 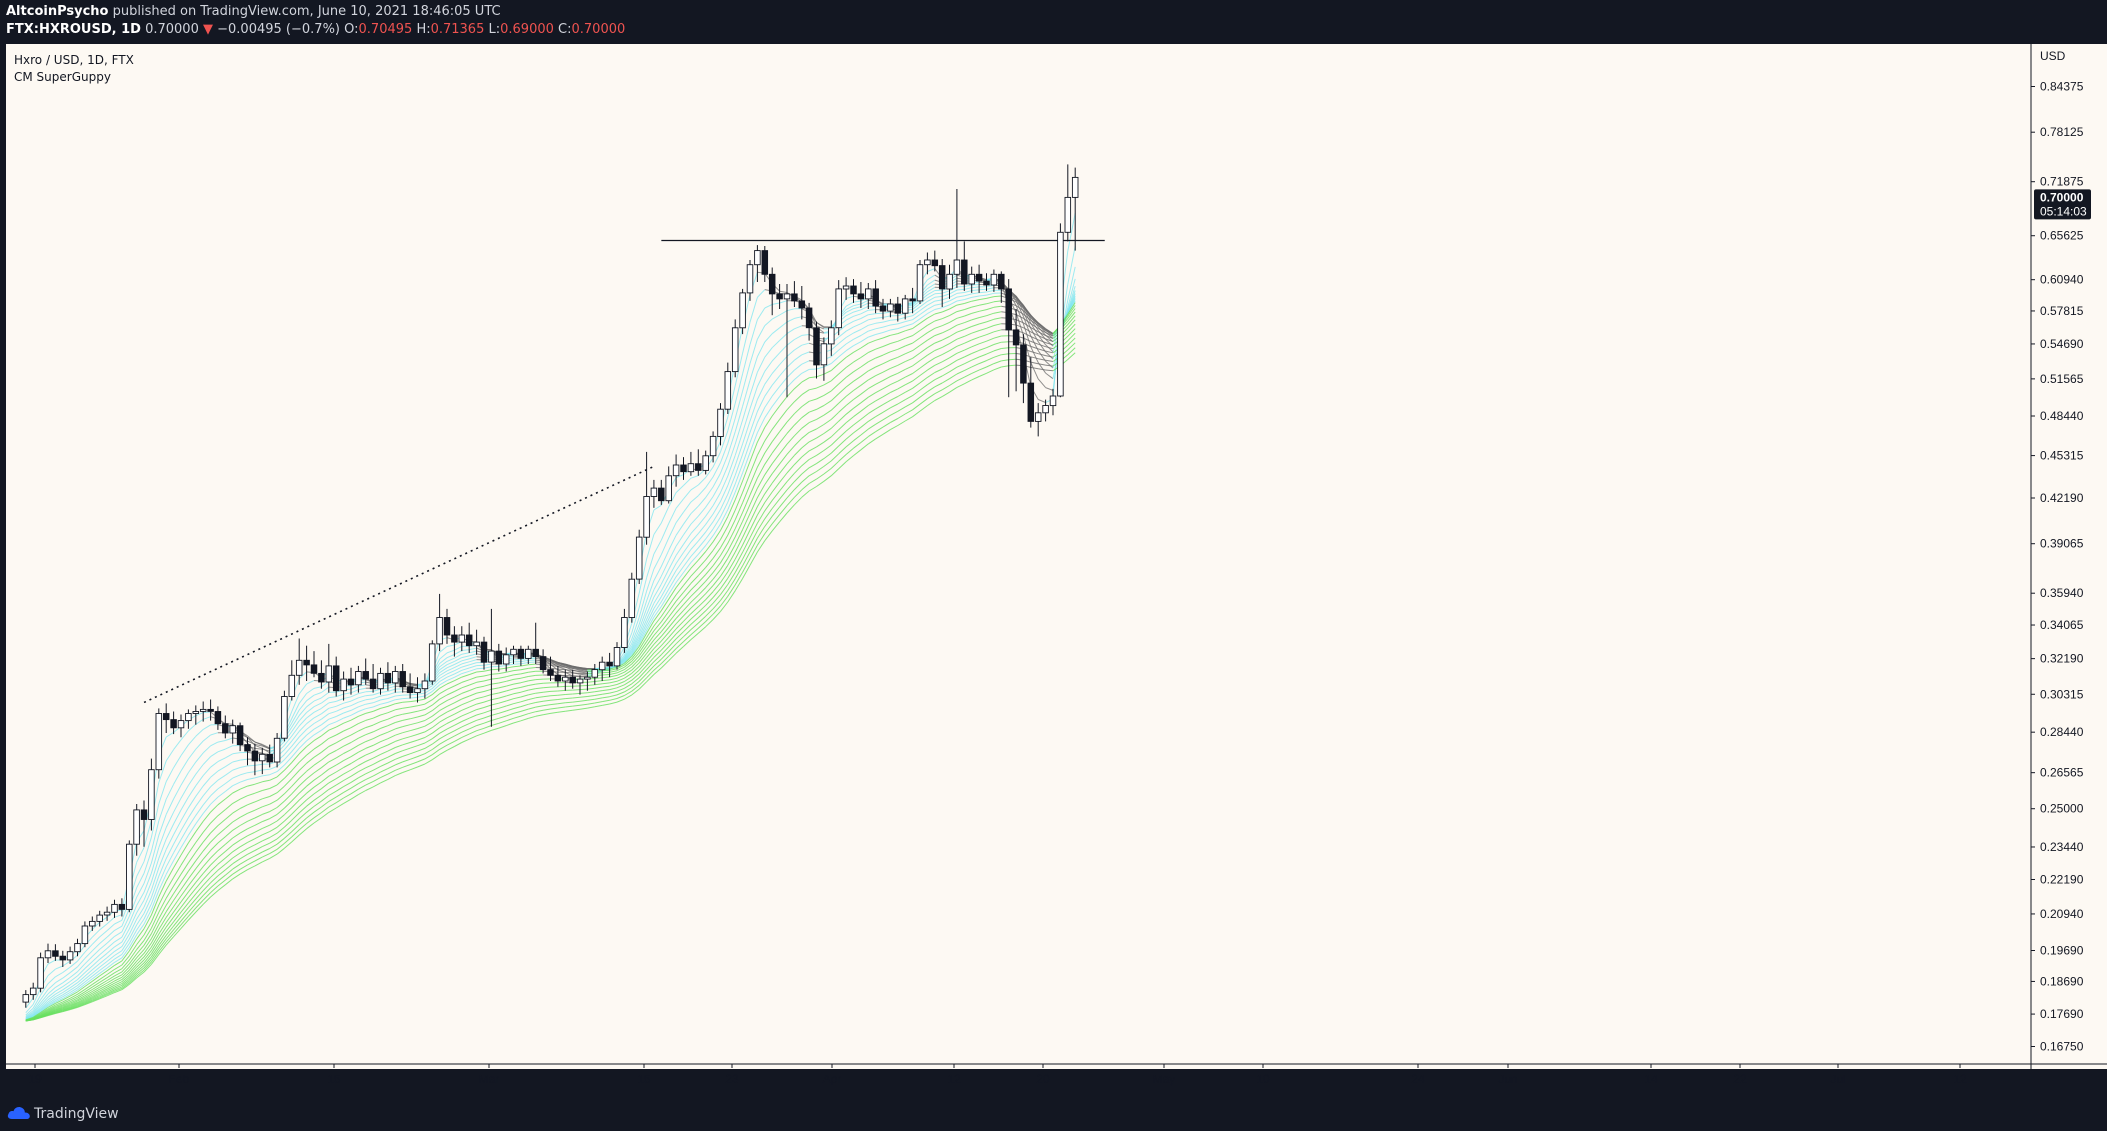 What do you see at coordinates (76, 1114) in the screenshot?
I see `tradingview-brand: TradingView` at bounding box center [76, 1114].